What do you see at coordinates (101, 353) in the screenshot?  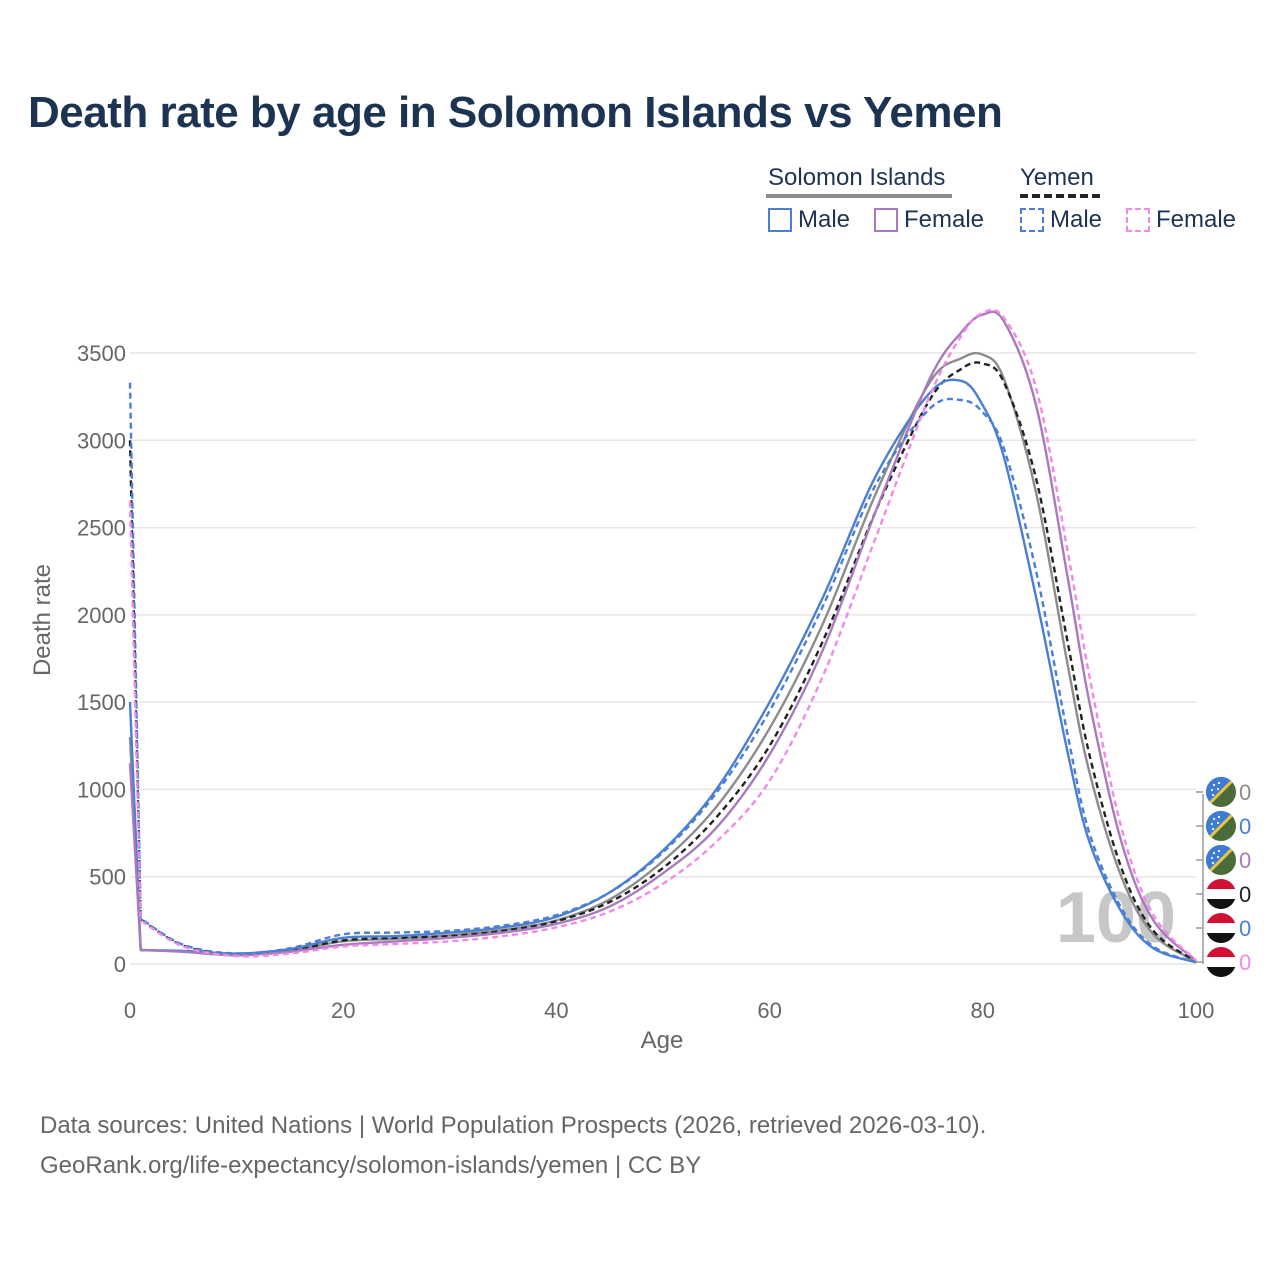 I see `y-tick-label: 3500` at bounding box center [101, 353].